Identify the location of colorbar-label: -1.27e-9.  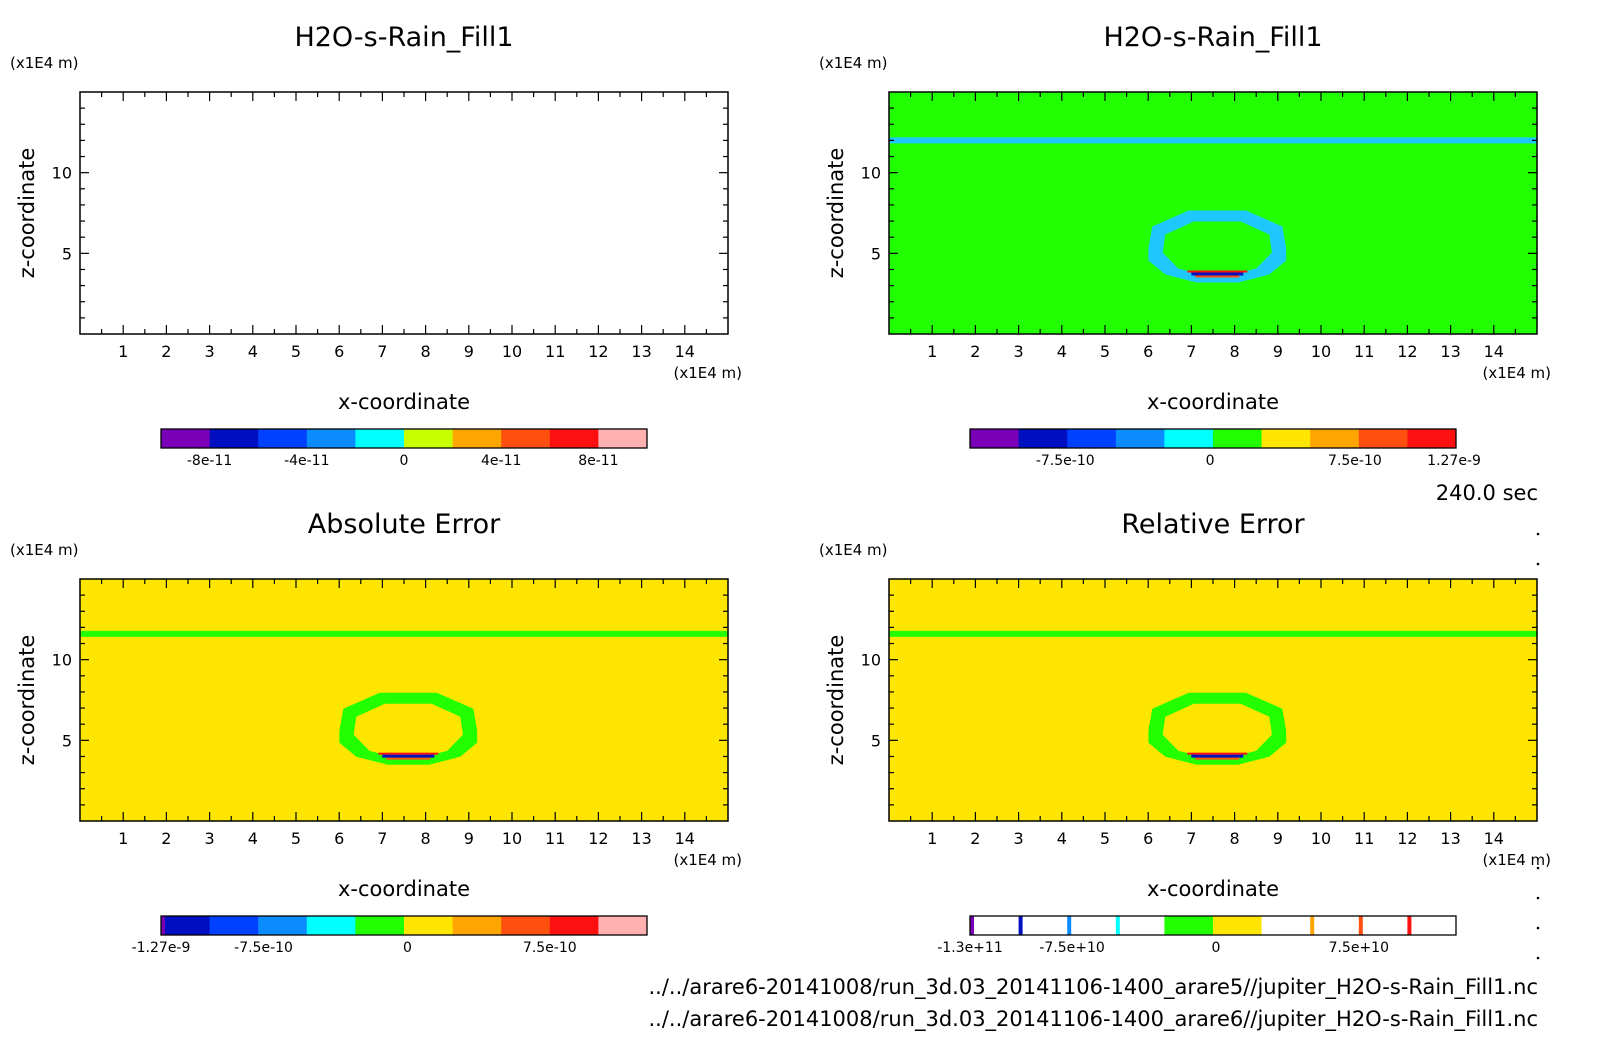
(161, 948).